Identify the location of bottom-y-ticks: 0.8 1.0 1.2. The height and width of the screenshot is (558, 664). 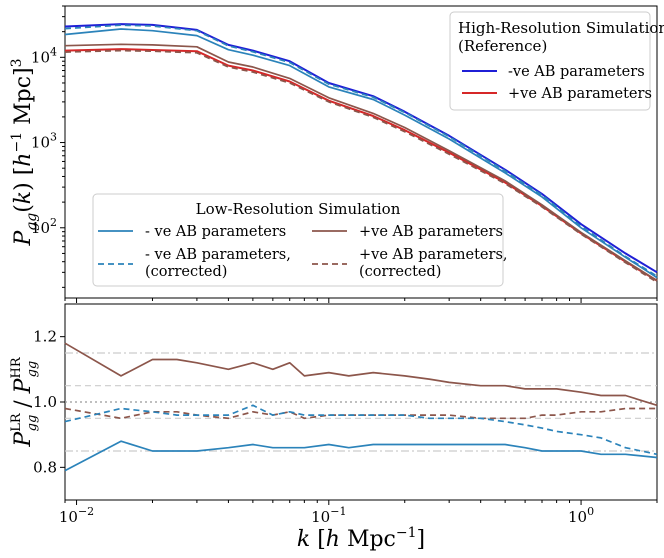
(49, 402).